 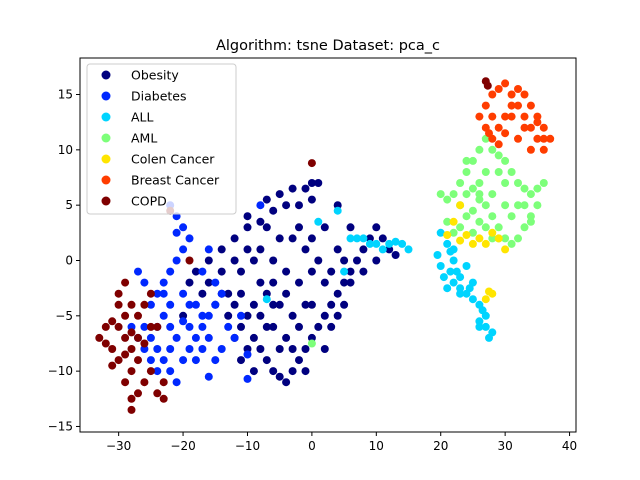 What do you see at coordinates (149, 201) in the screenshot?
I see `legend-label: COPD` at bounding box center [149, 201].